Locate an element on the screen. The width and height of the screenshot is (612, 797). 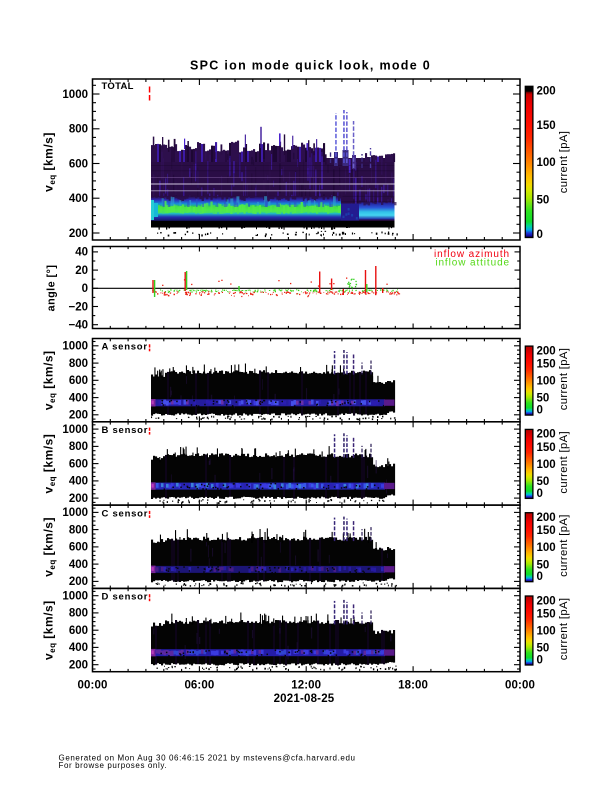
svg-text: C sensor is located at coordinates (125, 513).